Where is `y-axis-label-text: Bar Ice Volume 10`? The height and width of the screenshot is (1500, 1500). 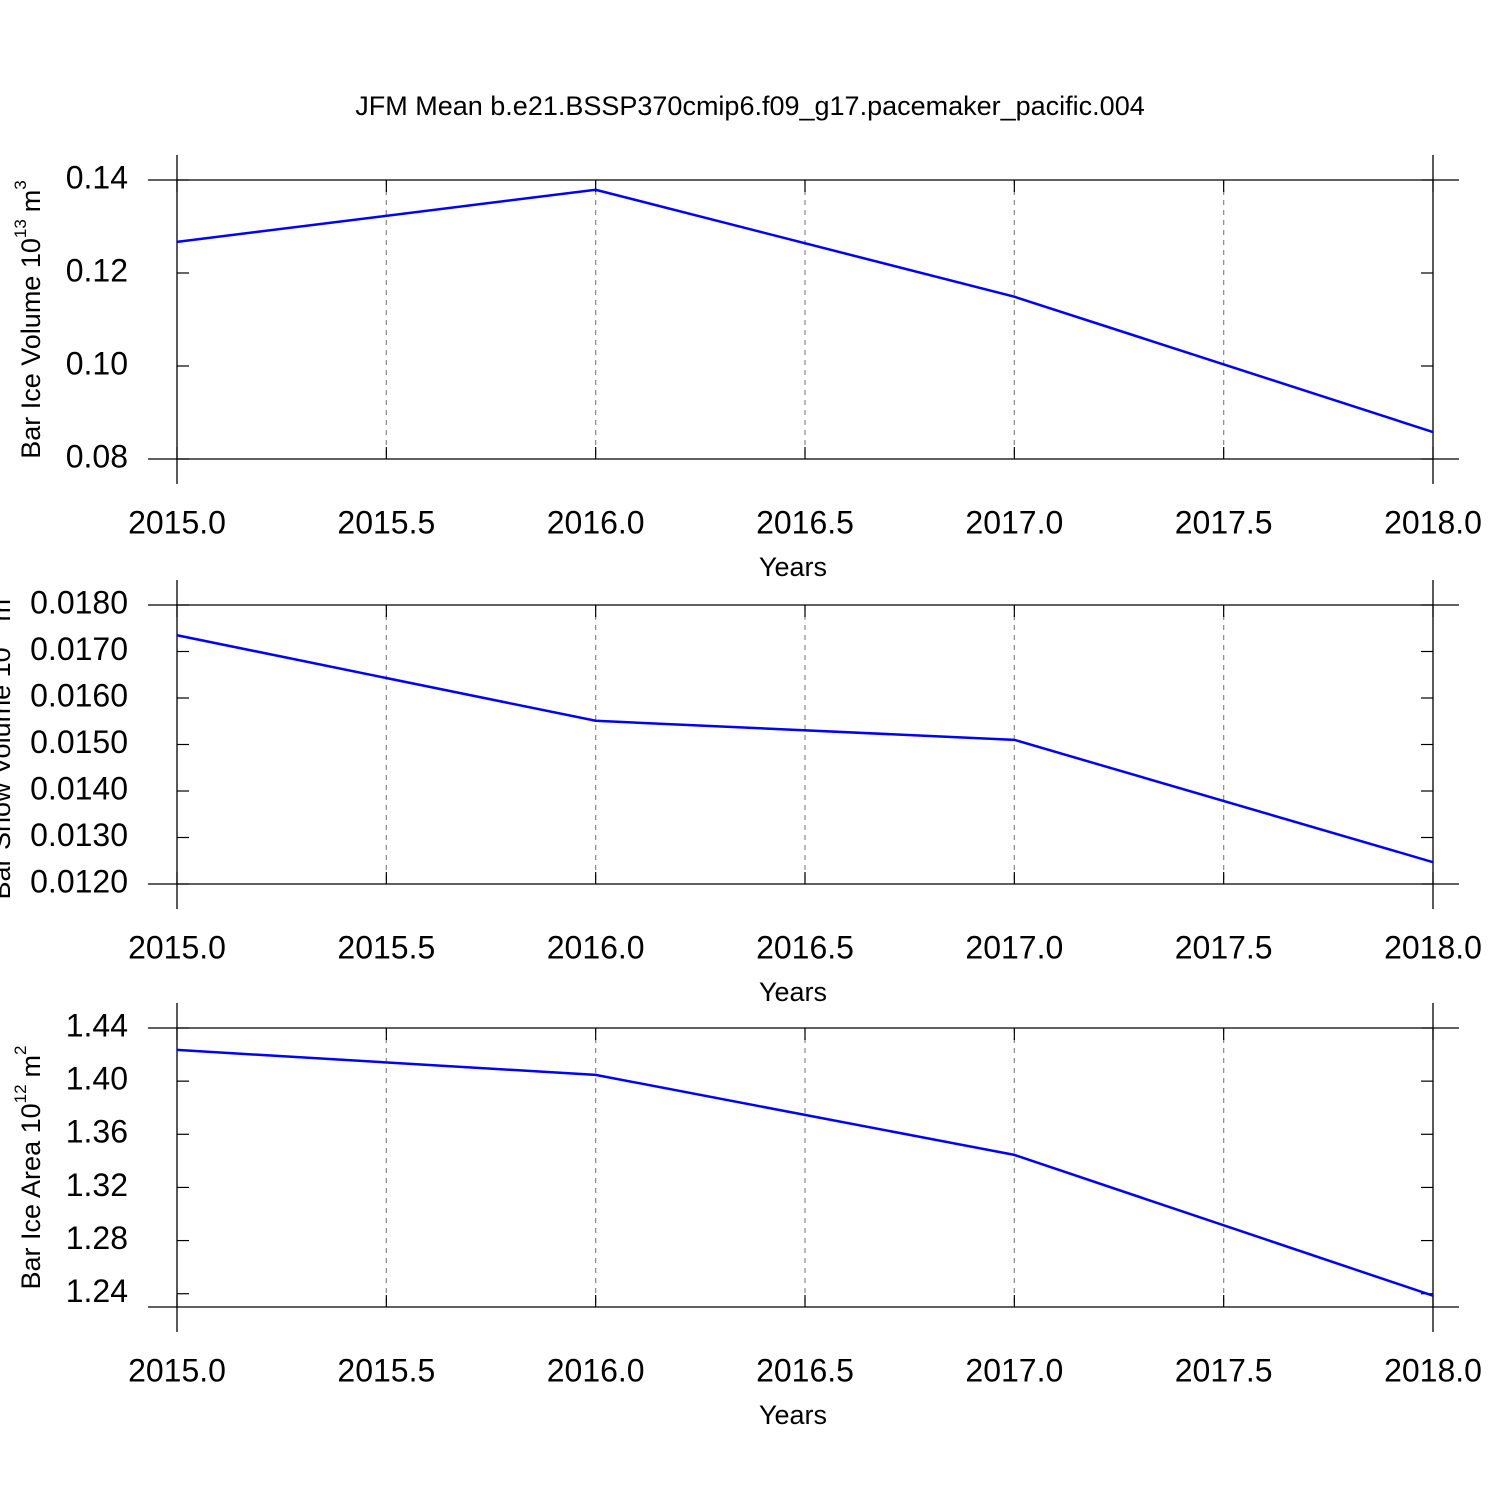 y-axis-label-text: Bar Ice Volume 10 is located at coordinates (31, 348).